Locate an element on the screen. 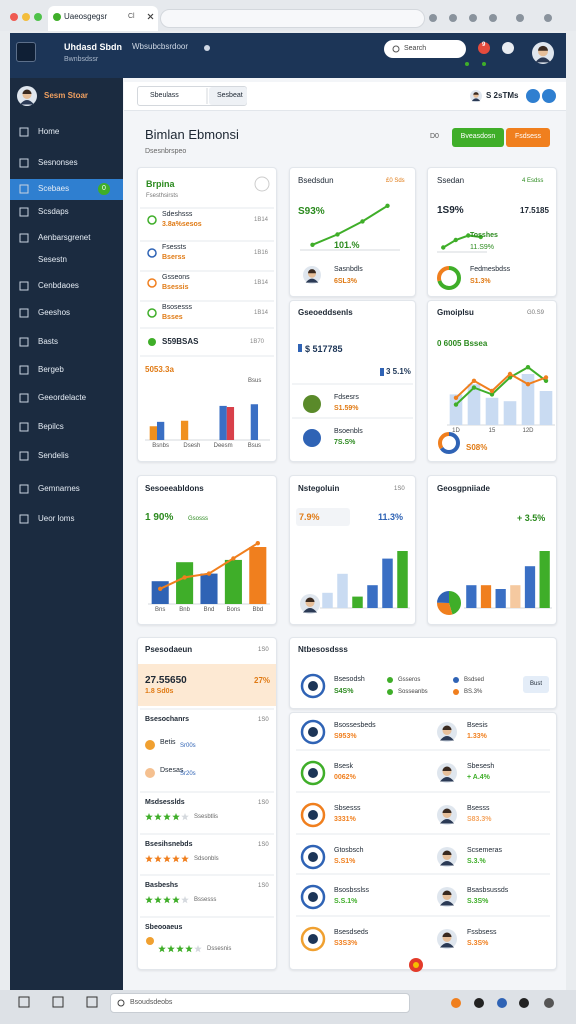  label: Dsesas is located at coordinates (172, 770).